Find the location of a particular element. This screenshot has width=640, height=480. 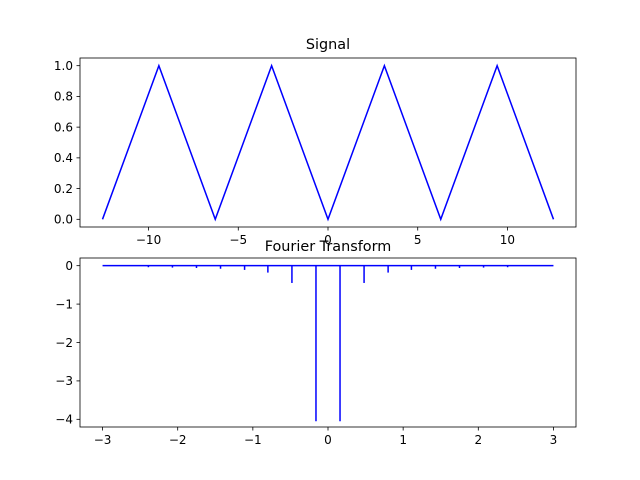

signal-x-tick-label: 10 is located at coordinates (507, 240).